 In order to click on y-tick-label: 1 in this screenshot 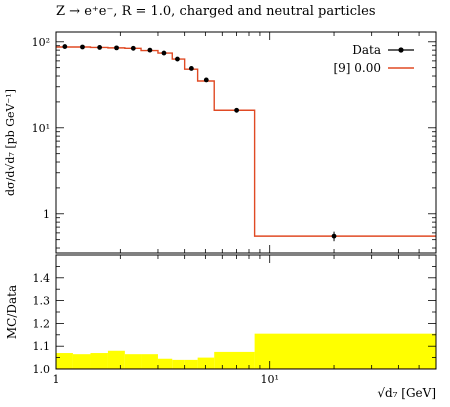, I will do `click(46, 214)`.